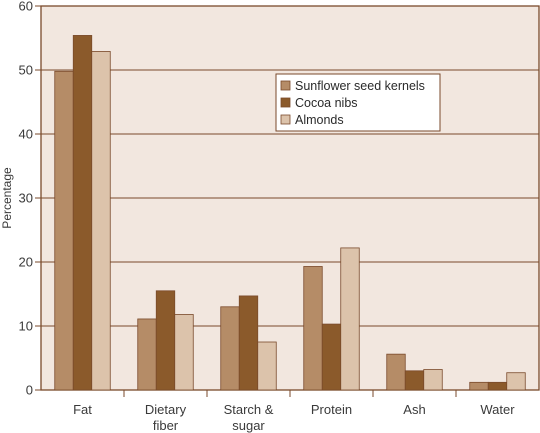 The image size is (540, 433). I want to click on y-tick-labels: 0 10 20 30 40 50 60, so click(30, 199).